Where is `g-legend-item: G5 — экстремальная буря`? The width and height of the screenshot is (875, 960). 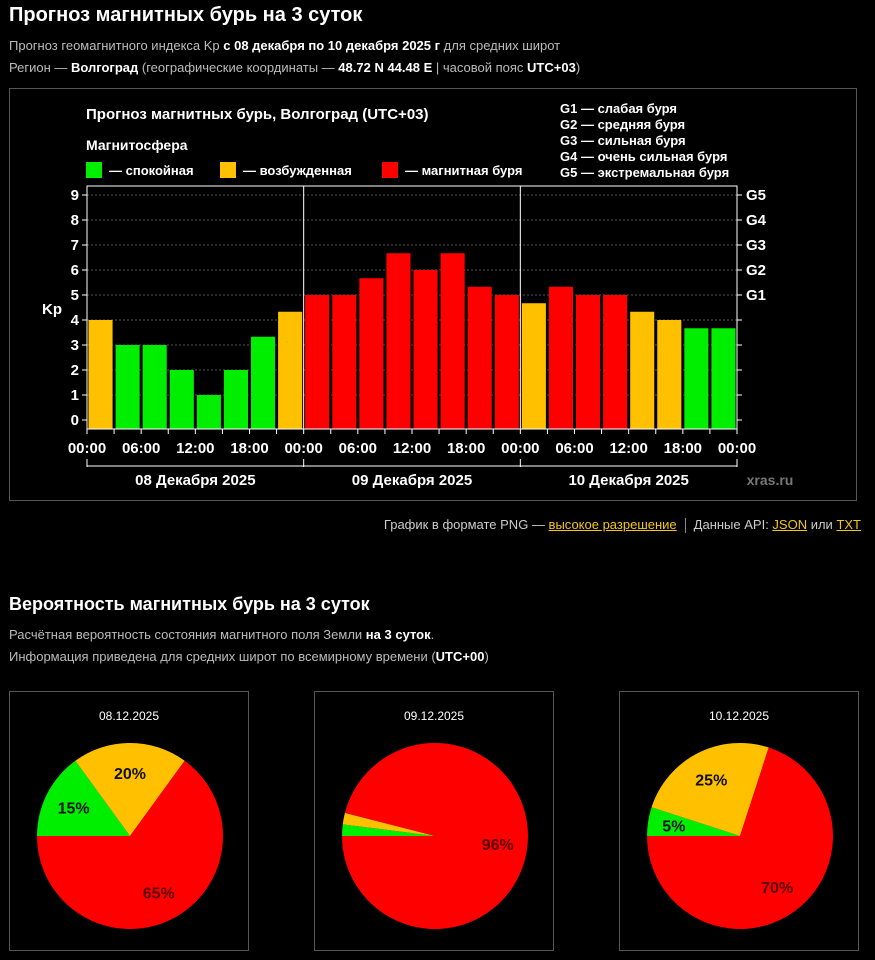
g-legend-item: G5 — экстремальная буря is located at coordinates (644, 172).